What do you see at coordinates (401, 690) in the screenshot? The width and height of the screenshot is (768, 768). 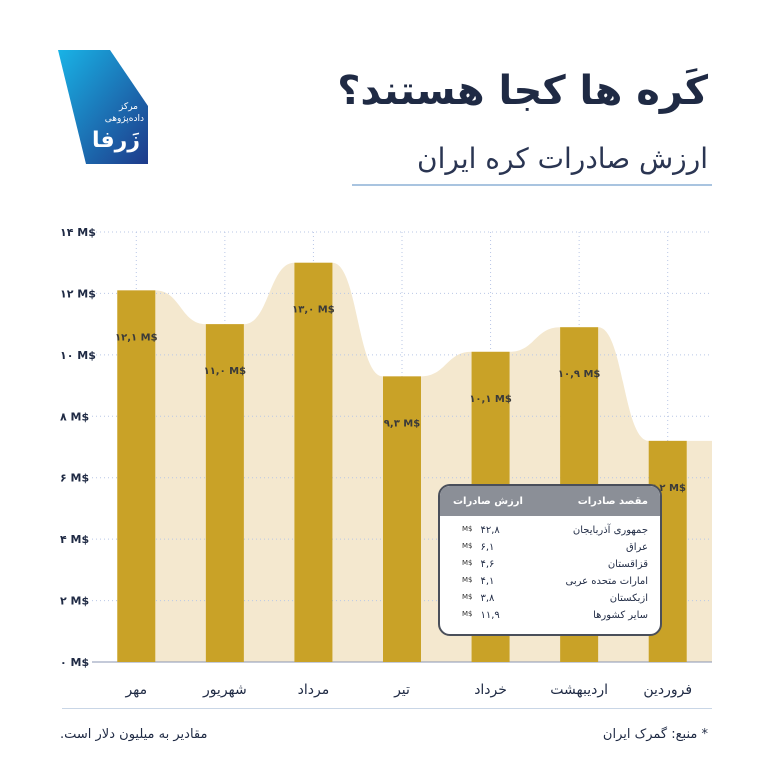 I see `x-tick-label: تیر` at bounding box center [401, 690].